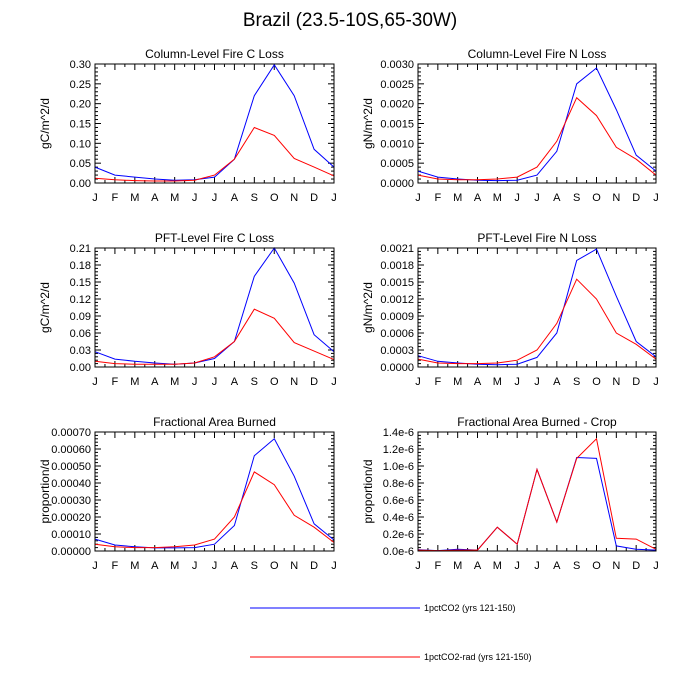  What do you see at coordinates (80, 164) in the screenshot?
I see `y-tick-label: 0.05` at bounding box center [80, 164].